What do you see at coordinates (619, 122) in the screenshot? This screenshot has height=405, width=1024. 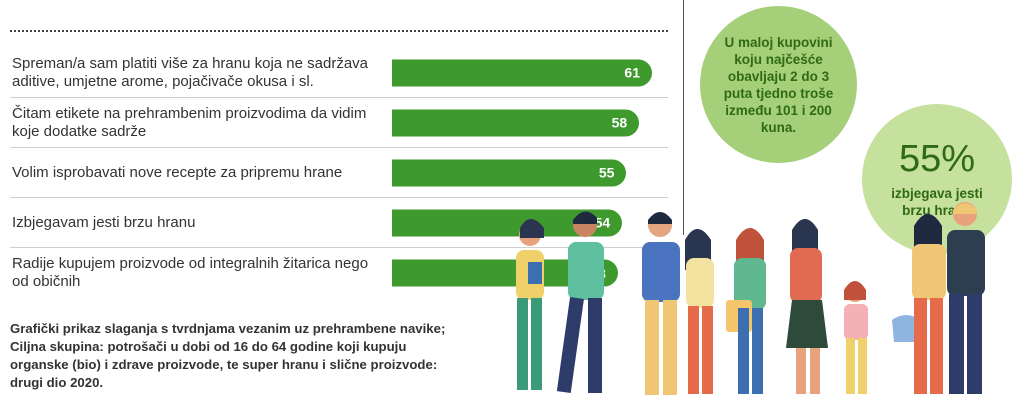 I see `bar-value-label: 58` at bounding box center [619, 122].